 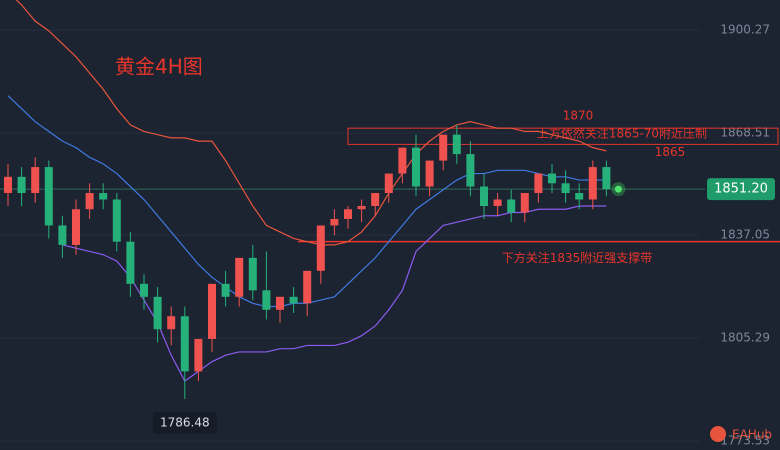 I want to click on y-tick-label: 1773.53, so click(x=745, y=441).